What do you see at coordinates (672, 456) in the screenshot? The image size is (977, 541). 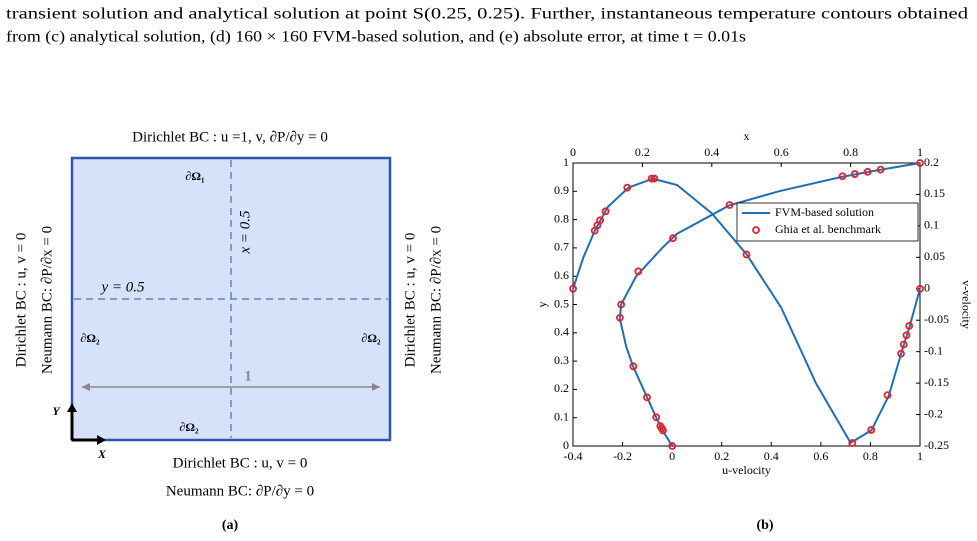 I see `x-tick-label: 0` at bounding box center [672, 456].